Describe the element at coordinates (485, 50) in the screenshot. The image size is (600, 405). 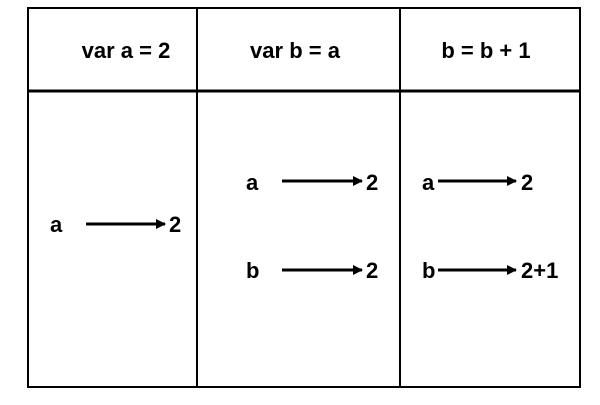
I see `column-header-3: b = b + 1` at that location.